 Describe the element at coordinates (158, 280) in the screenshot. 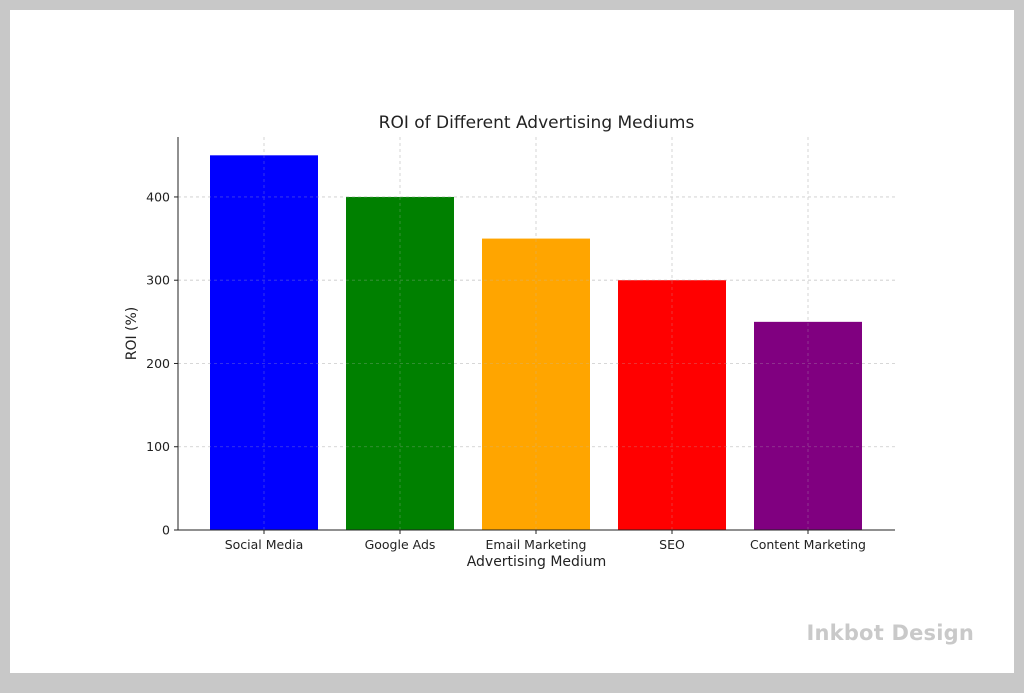

I see `y-tick-label: 300` at that location.